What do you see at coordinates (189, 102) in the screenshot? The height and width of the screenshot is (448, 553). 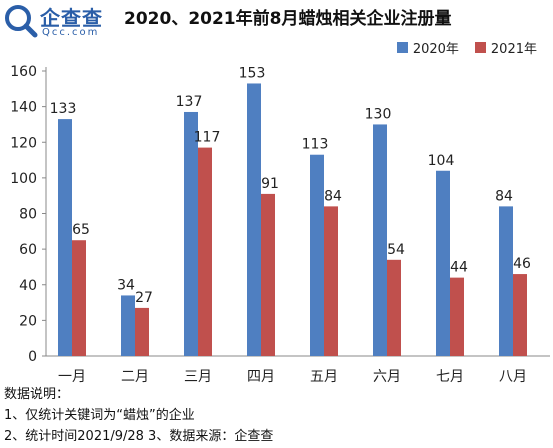 I see `data-label-2020: 137` at bounding box center [189, 102].